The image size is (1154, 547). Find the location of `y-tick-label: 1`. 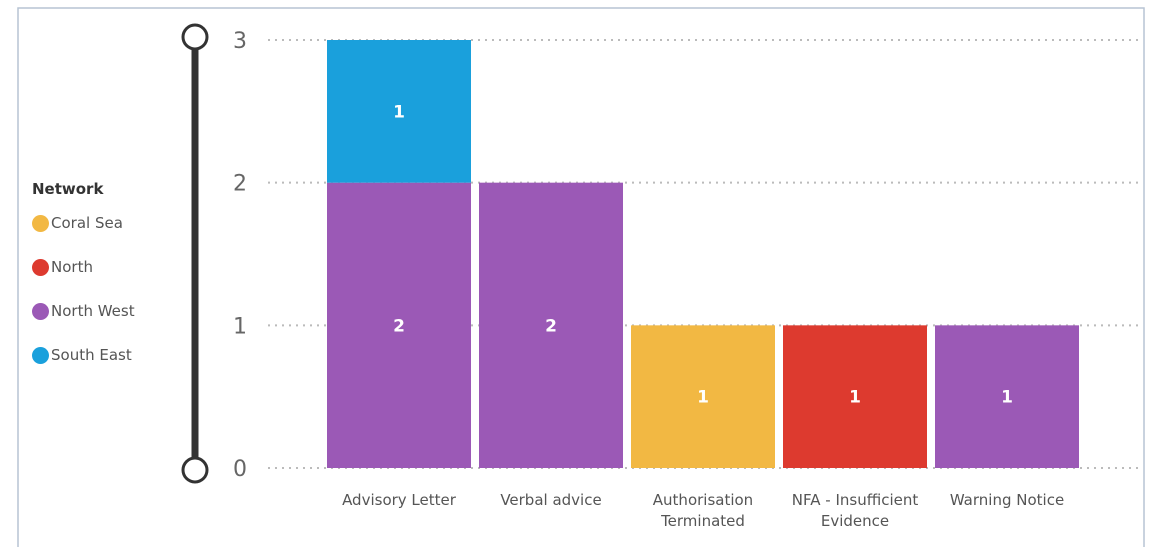

y-tick-label: 1 is located at coordinates (240, 326).